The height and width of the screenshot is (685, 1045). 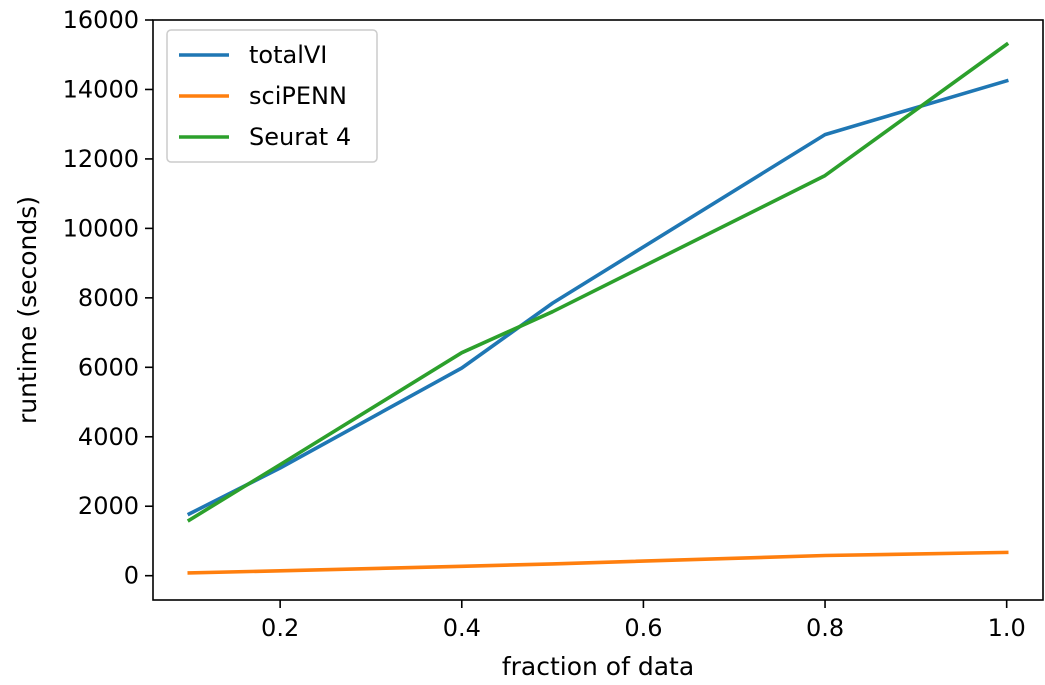 What do you see at coordinates (1007, 628) in the screenshot?
I see `x-tick-label: 1.0` at bounding box center [1007, 628].